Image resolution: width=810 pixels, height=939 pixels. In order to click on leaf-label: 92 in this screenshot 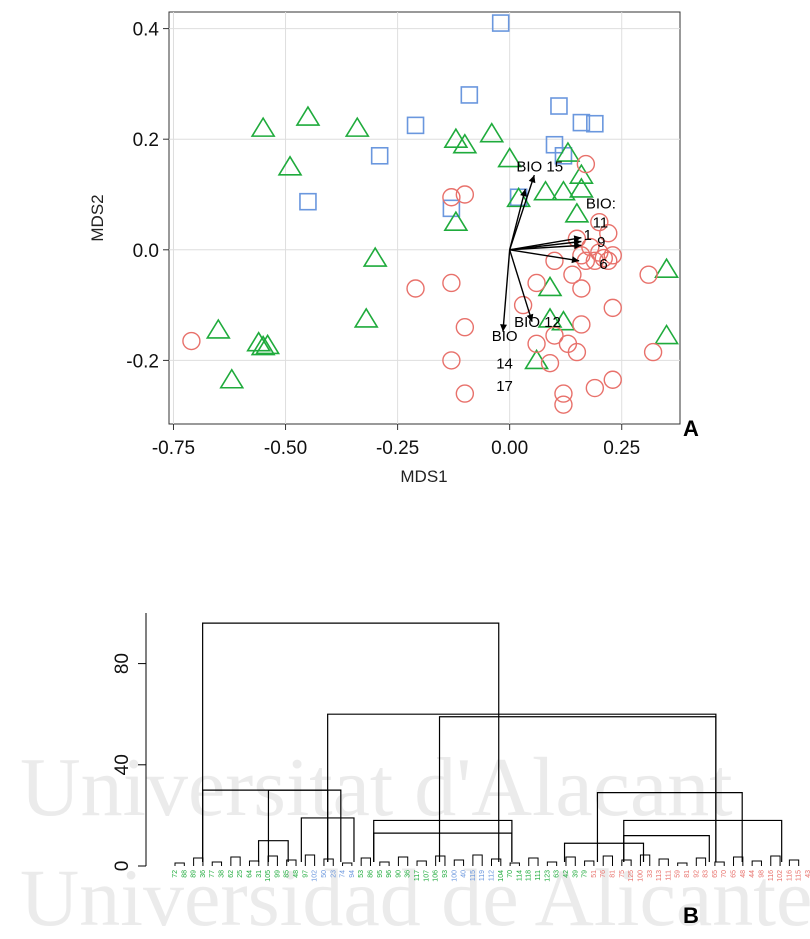, I will do `click(696, 874)`.